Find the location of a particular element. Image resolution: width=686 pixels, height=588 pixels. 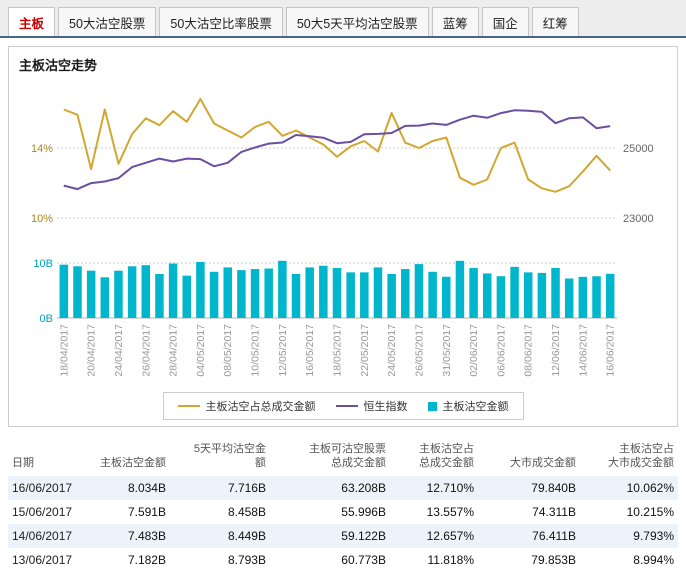

cell-value: 8.793B is located at coordinates (246, 559).